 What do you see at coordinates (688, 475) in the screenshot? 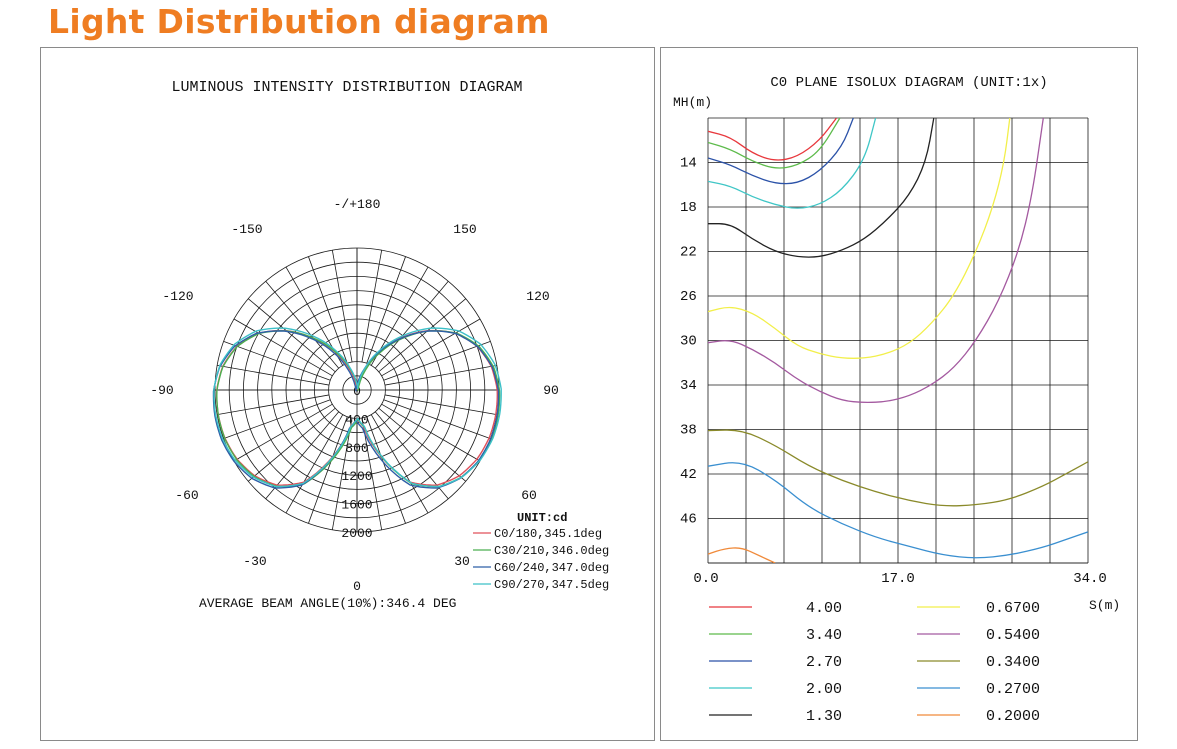
I see `isolux-y-tick: 42` at bounding box center [688, 475].